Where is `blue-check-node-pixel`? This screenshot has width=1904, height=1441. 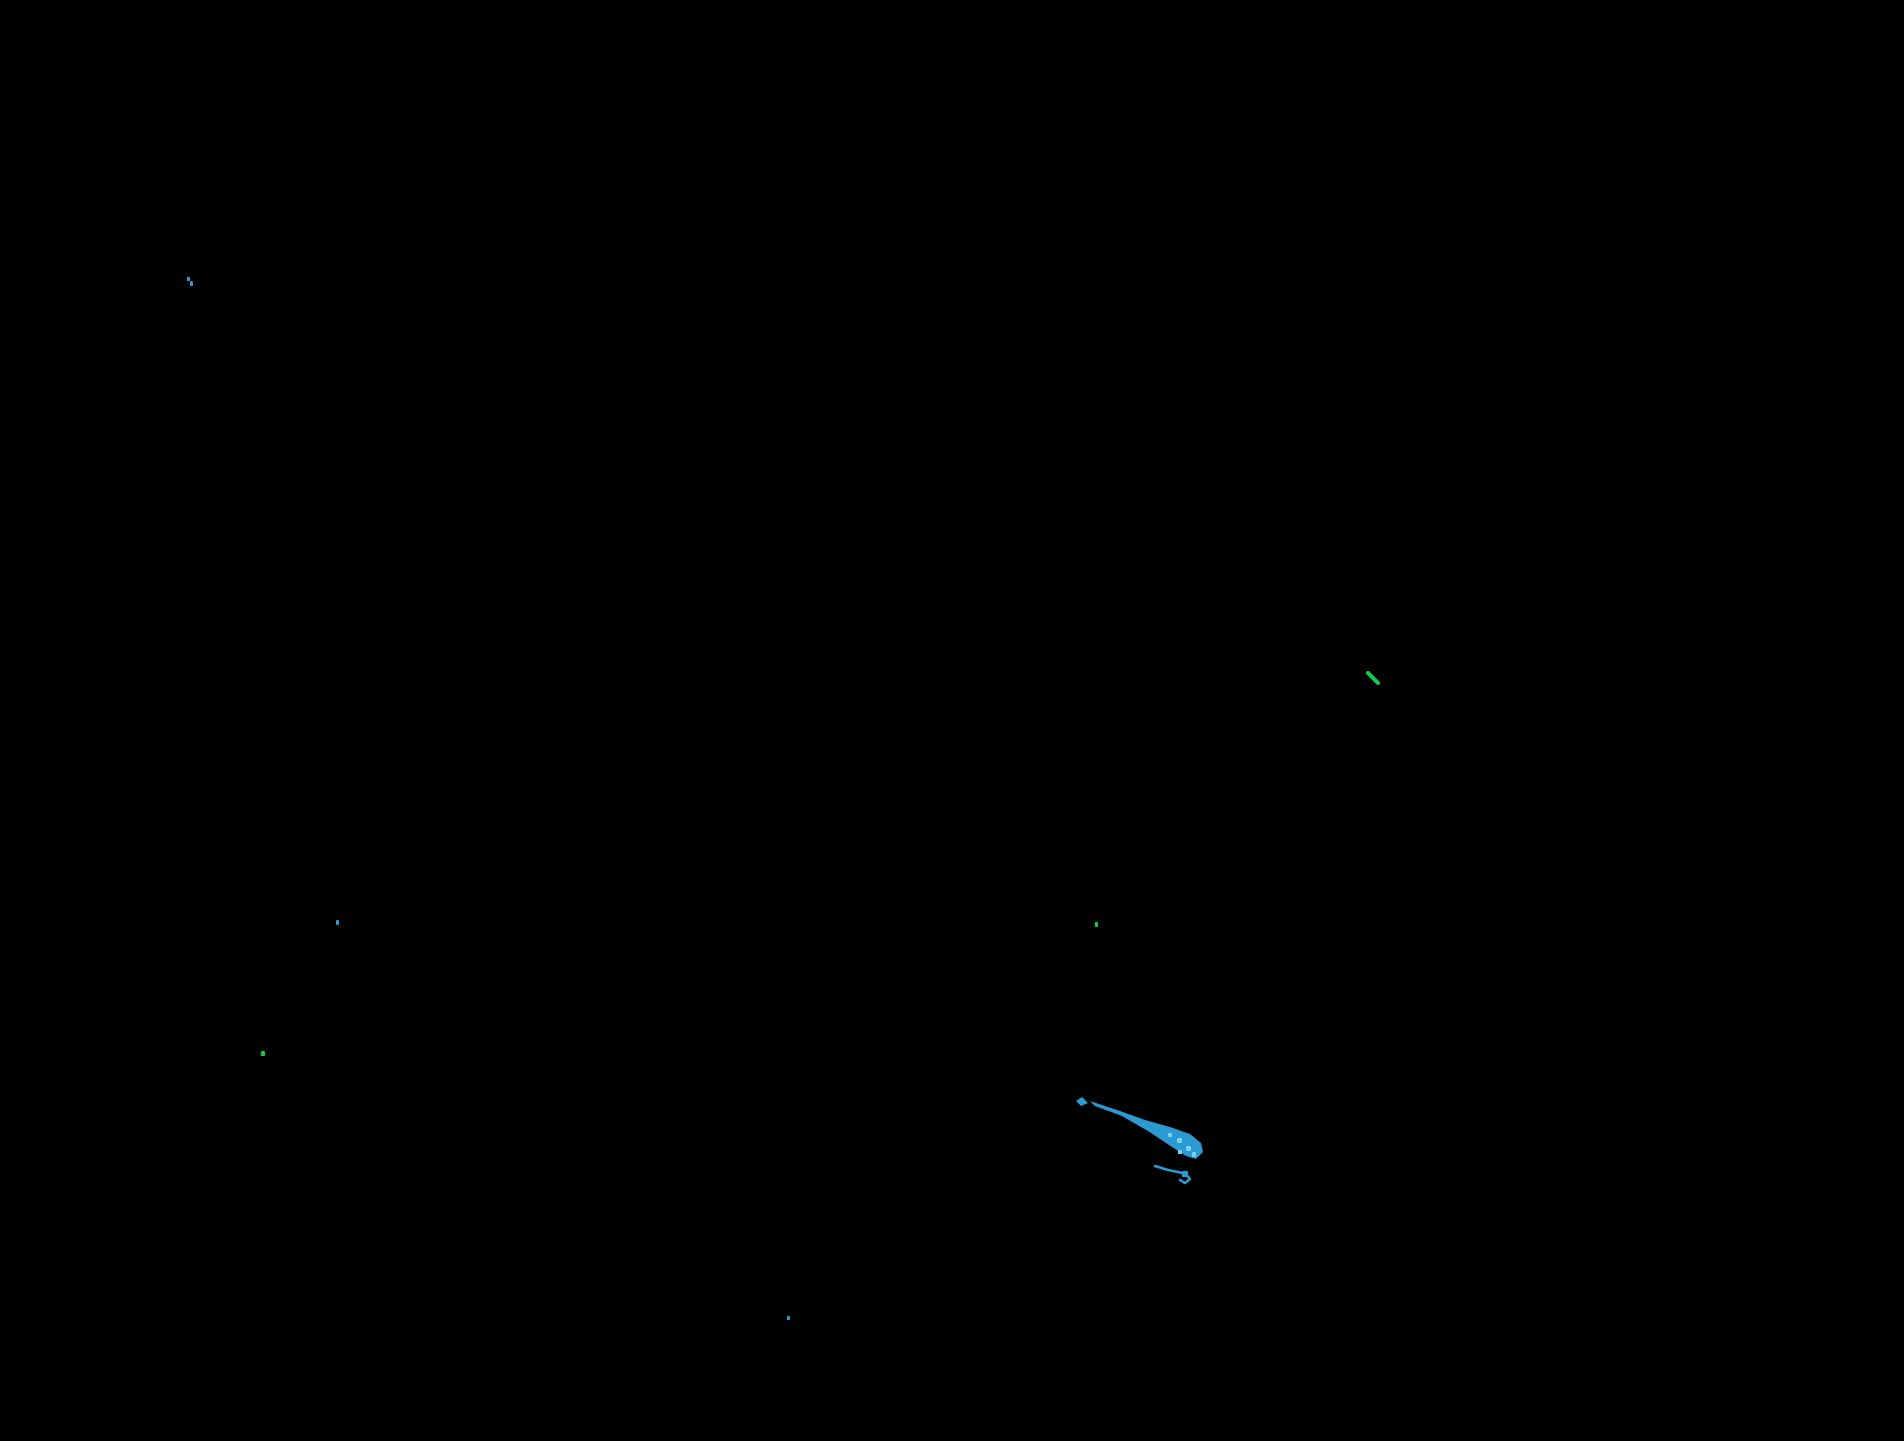
blue-check-node-pixel is located at coordinates (1185, 1174).